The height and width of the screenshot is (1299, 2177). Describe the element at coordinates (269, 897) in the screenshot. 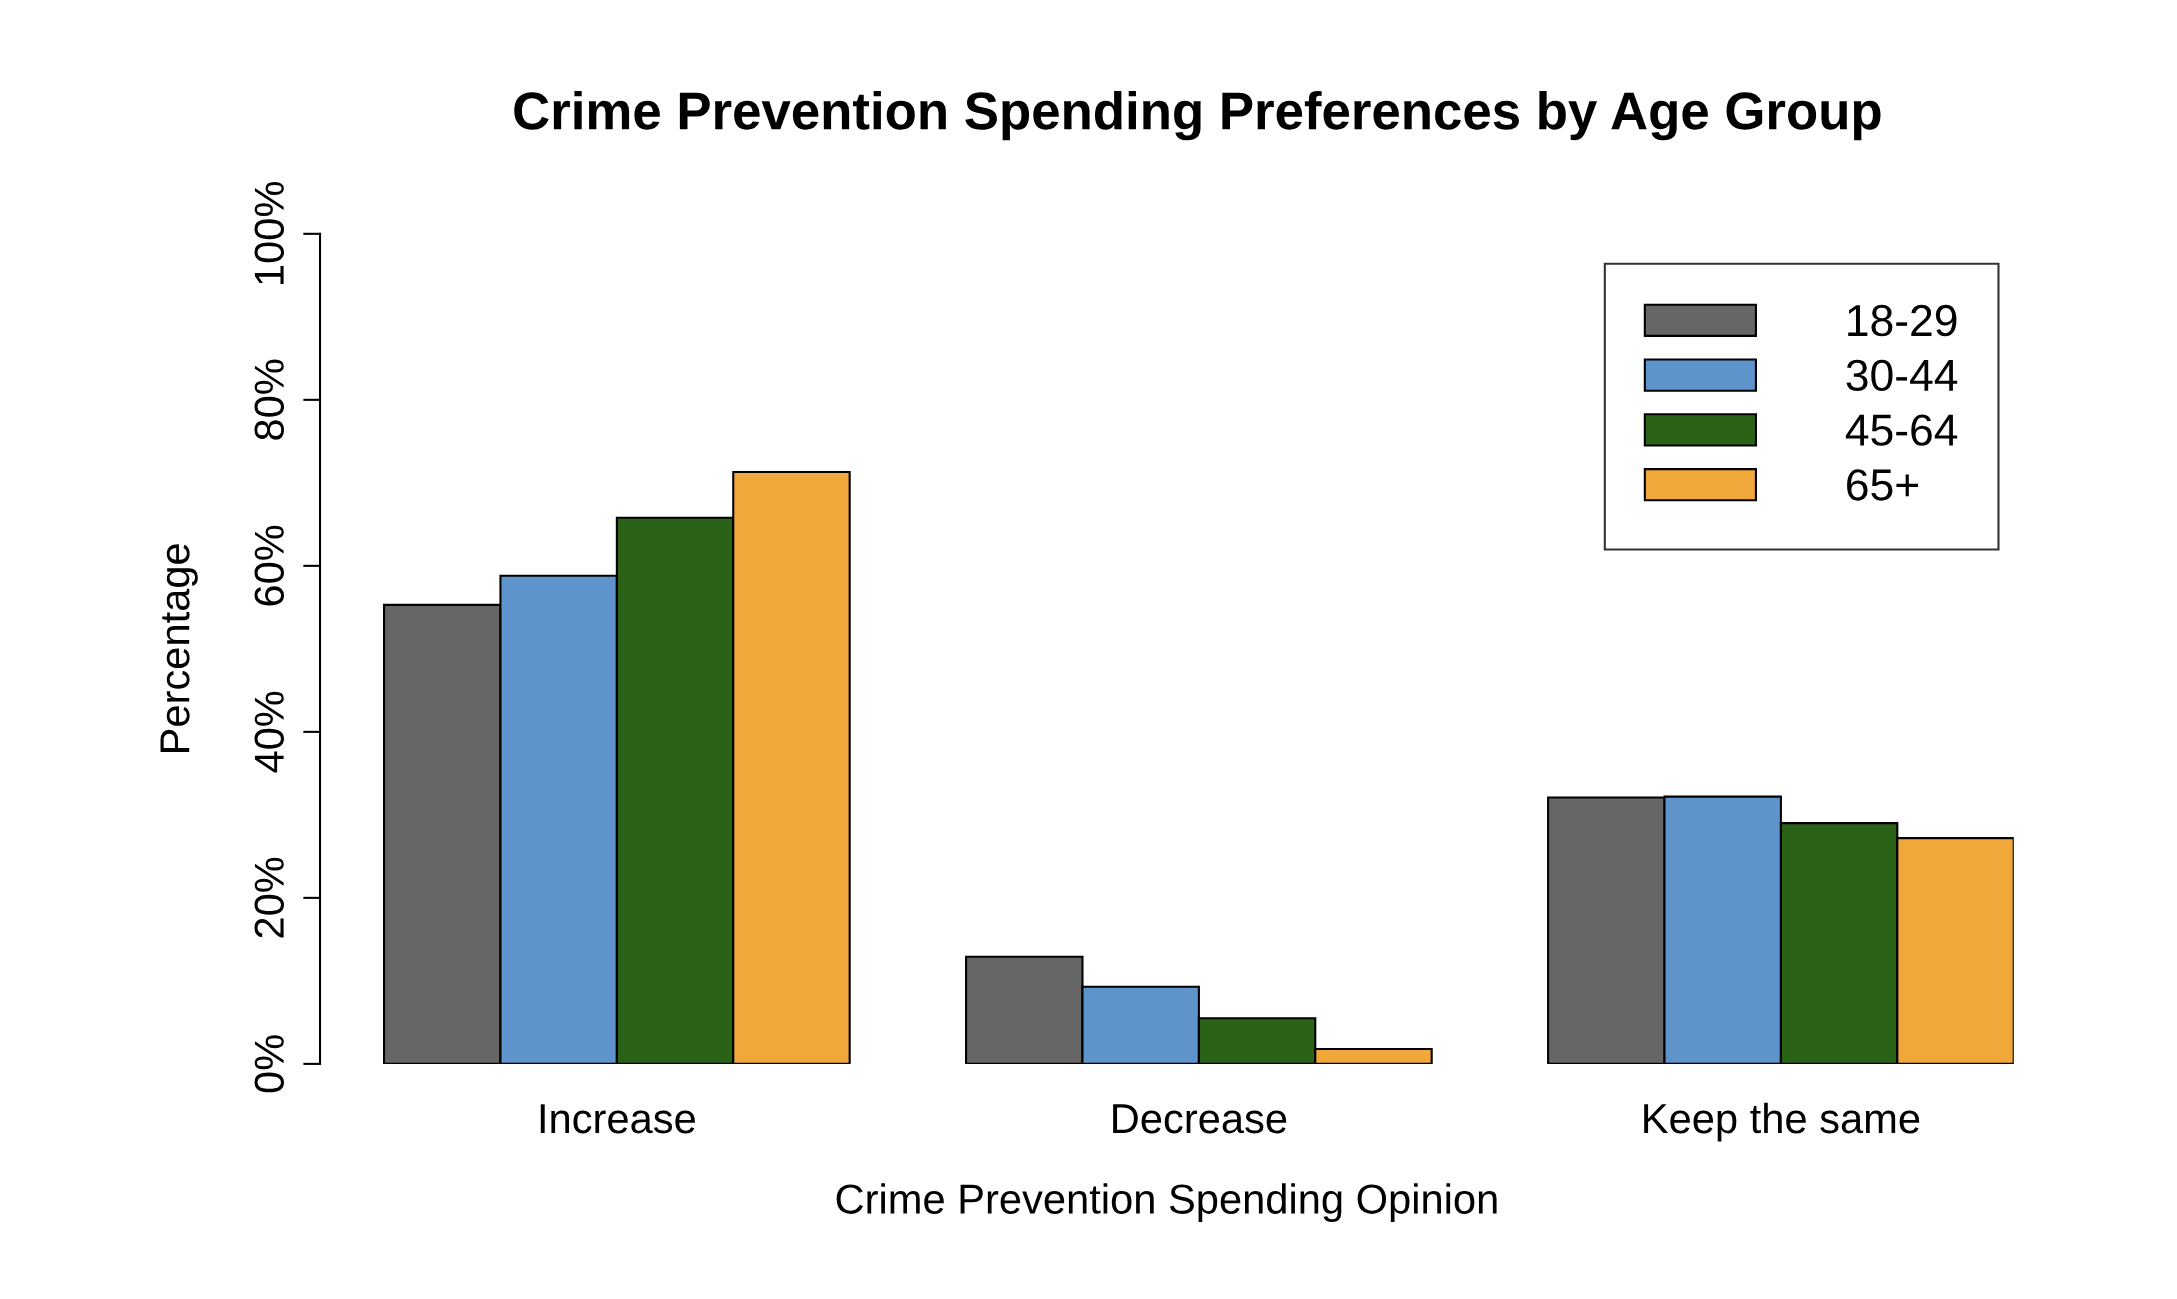

I see `y-tick-label: 20%` at that location.